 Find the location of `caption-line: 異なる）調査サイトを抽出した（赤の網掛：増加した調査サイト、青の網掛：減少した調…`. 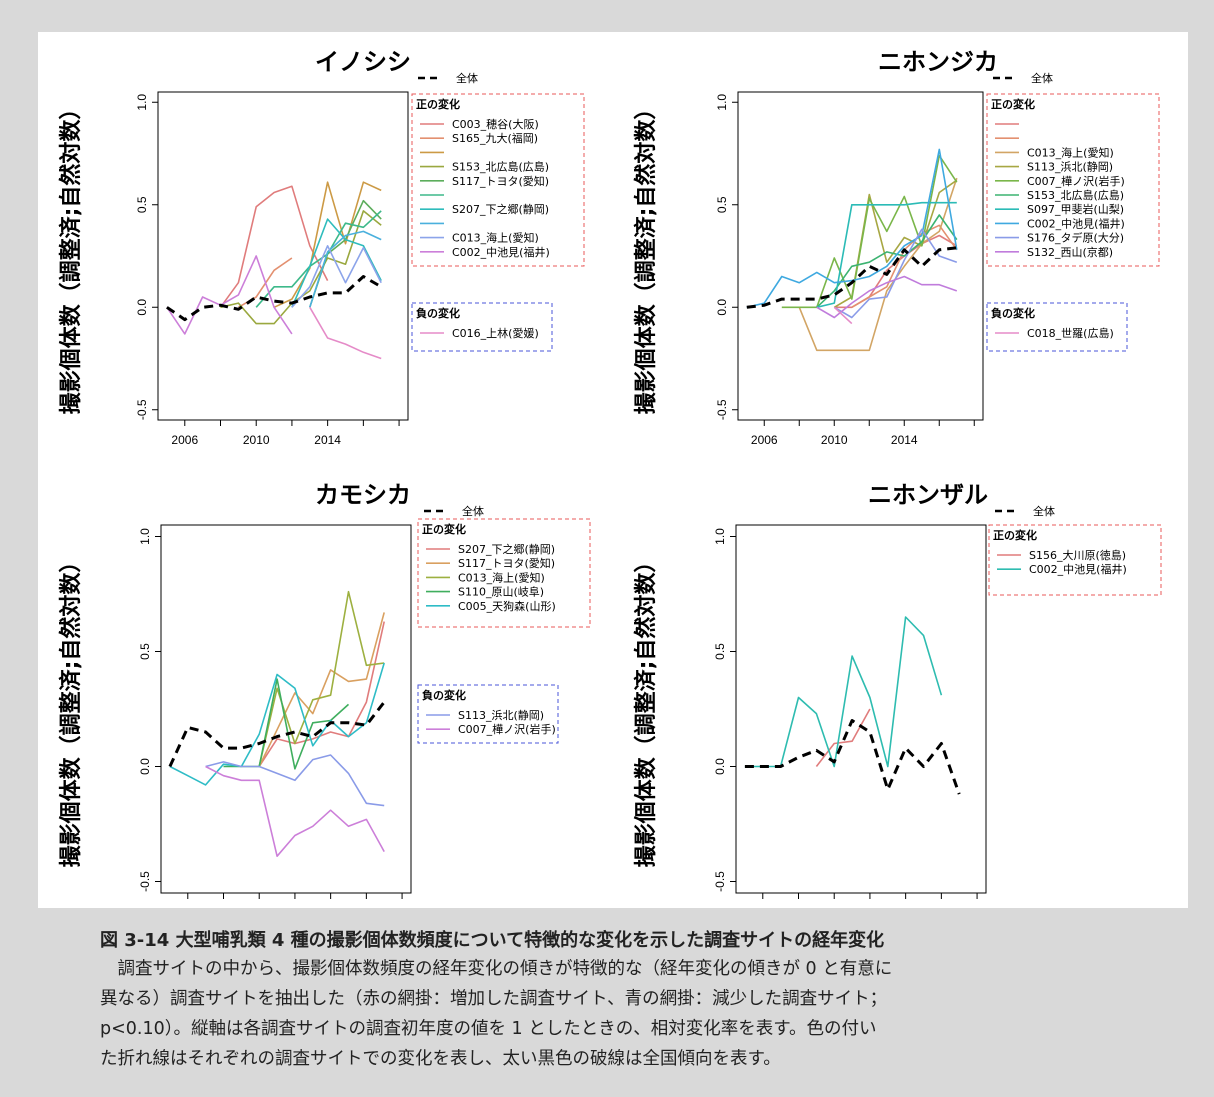

caption-line: 異なる）調査サイトを抽出した（赤の網掛：増加した調査サイト、青の網掛：減少した調… is located at coordinates (494, 999).